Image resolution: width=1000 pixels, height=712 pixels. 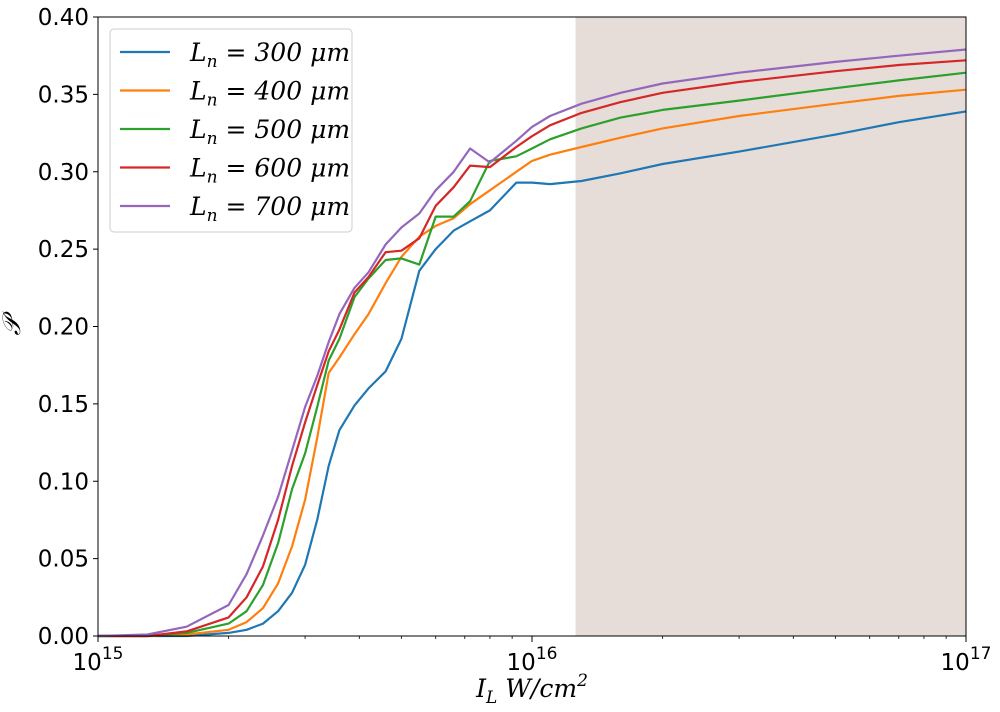 I want to click on y-tick-label: 0.10, so click(x=63, y=482).